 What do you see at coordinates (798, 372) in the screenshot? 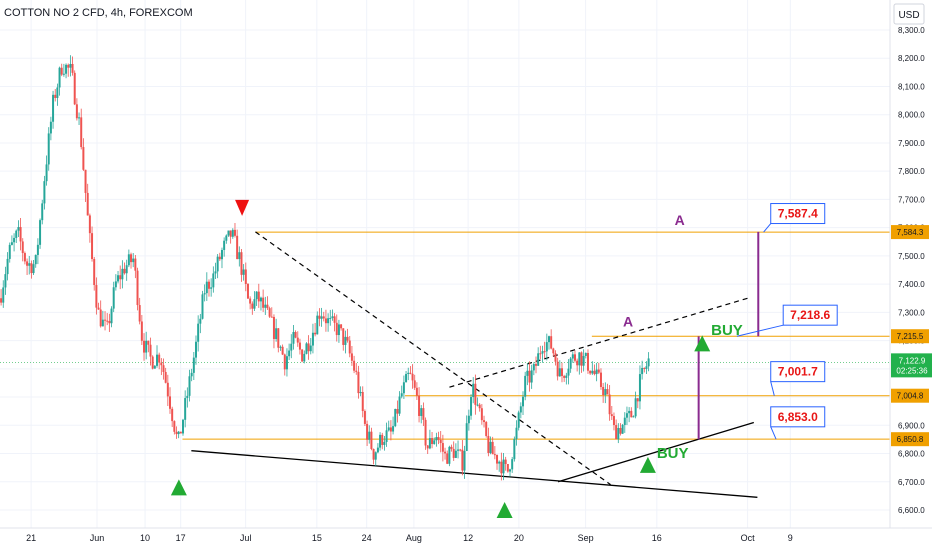
I see `callout-box` at bounding box center [798, 372].